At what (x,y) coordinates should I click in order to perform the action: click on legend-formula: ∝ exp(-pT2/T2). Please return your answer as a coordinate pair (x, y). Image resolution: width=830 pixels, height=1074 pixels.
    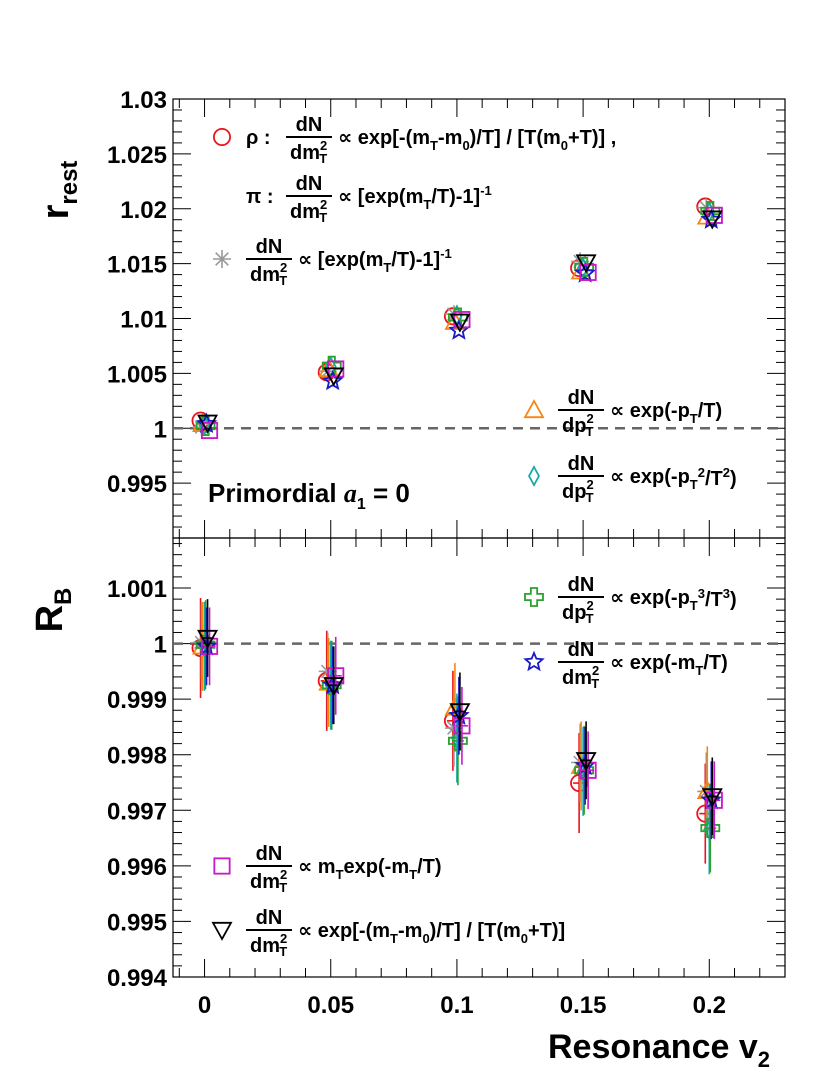
    Looking at the image, I should click on (673, 478).